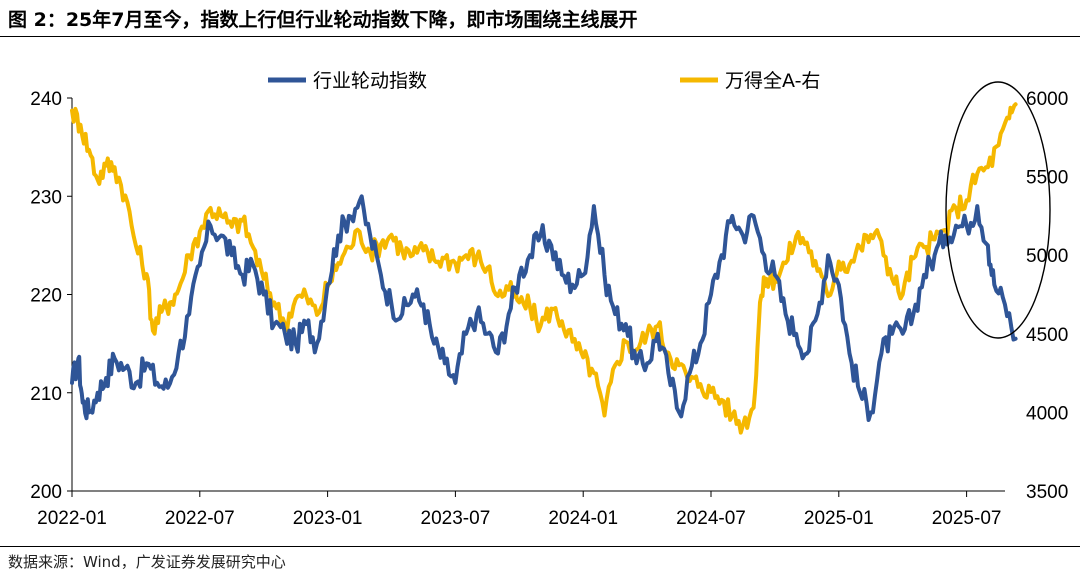 Image resolution: width=1080 pixels, height=577 pixels. Describe the element at coordinates (370, 81) in the screenshot. I see `legend-label: 行业轮动指数` at that location.